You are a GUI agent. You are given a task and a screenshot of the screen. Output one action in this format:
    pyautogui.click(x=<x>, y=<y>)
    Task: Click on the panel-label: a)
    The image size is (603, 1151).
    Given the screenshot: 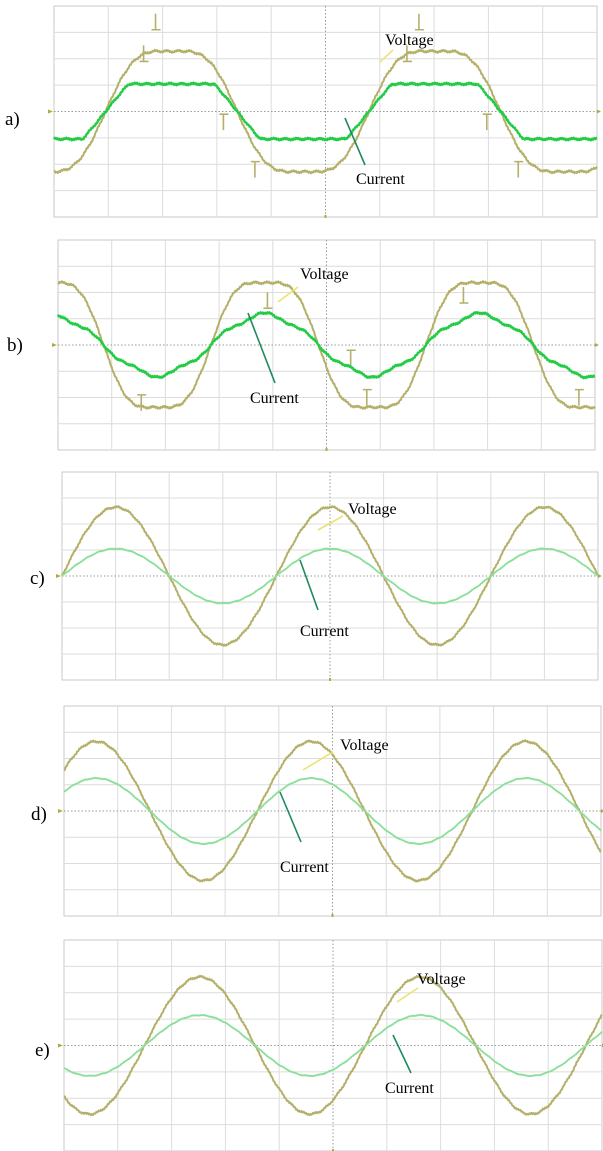 What is the action you would take?
    pyautogui.click(x=12, y=119)
    